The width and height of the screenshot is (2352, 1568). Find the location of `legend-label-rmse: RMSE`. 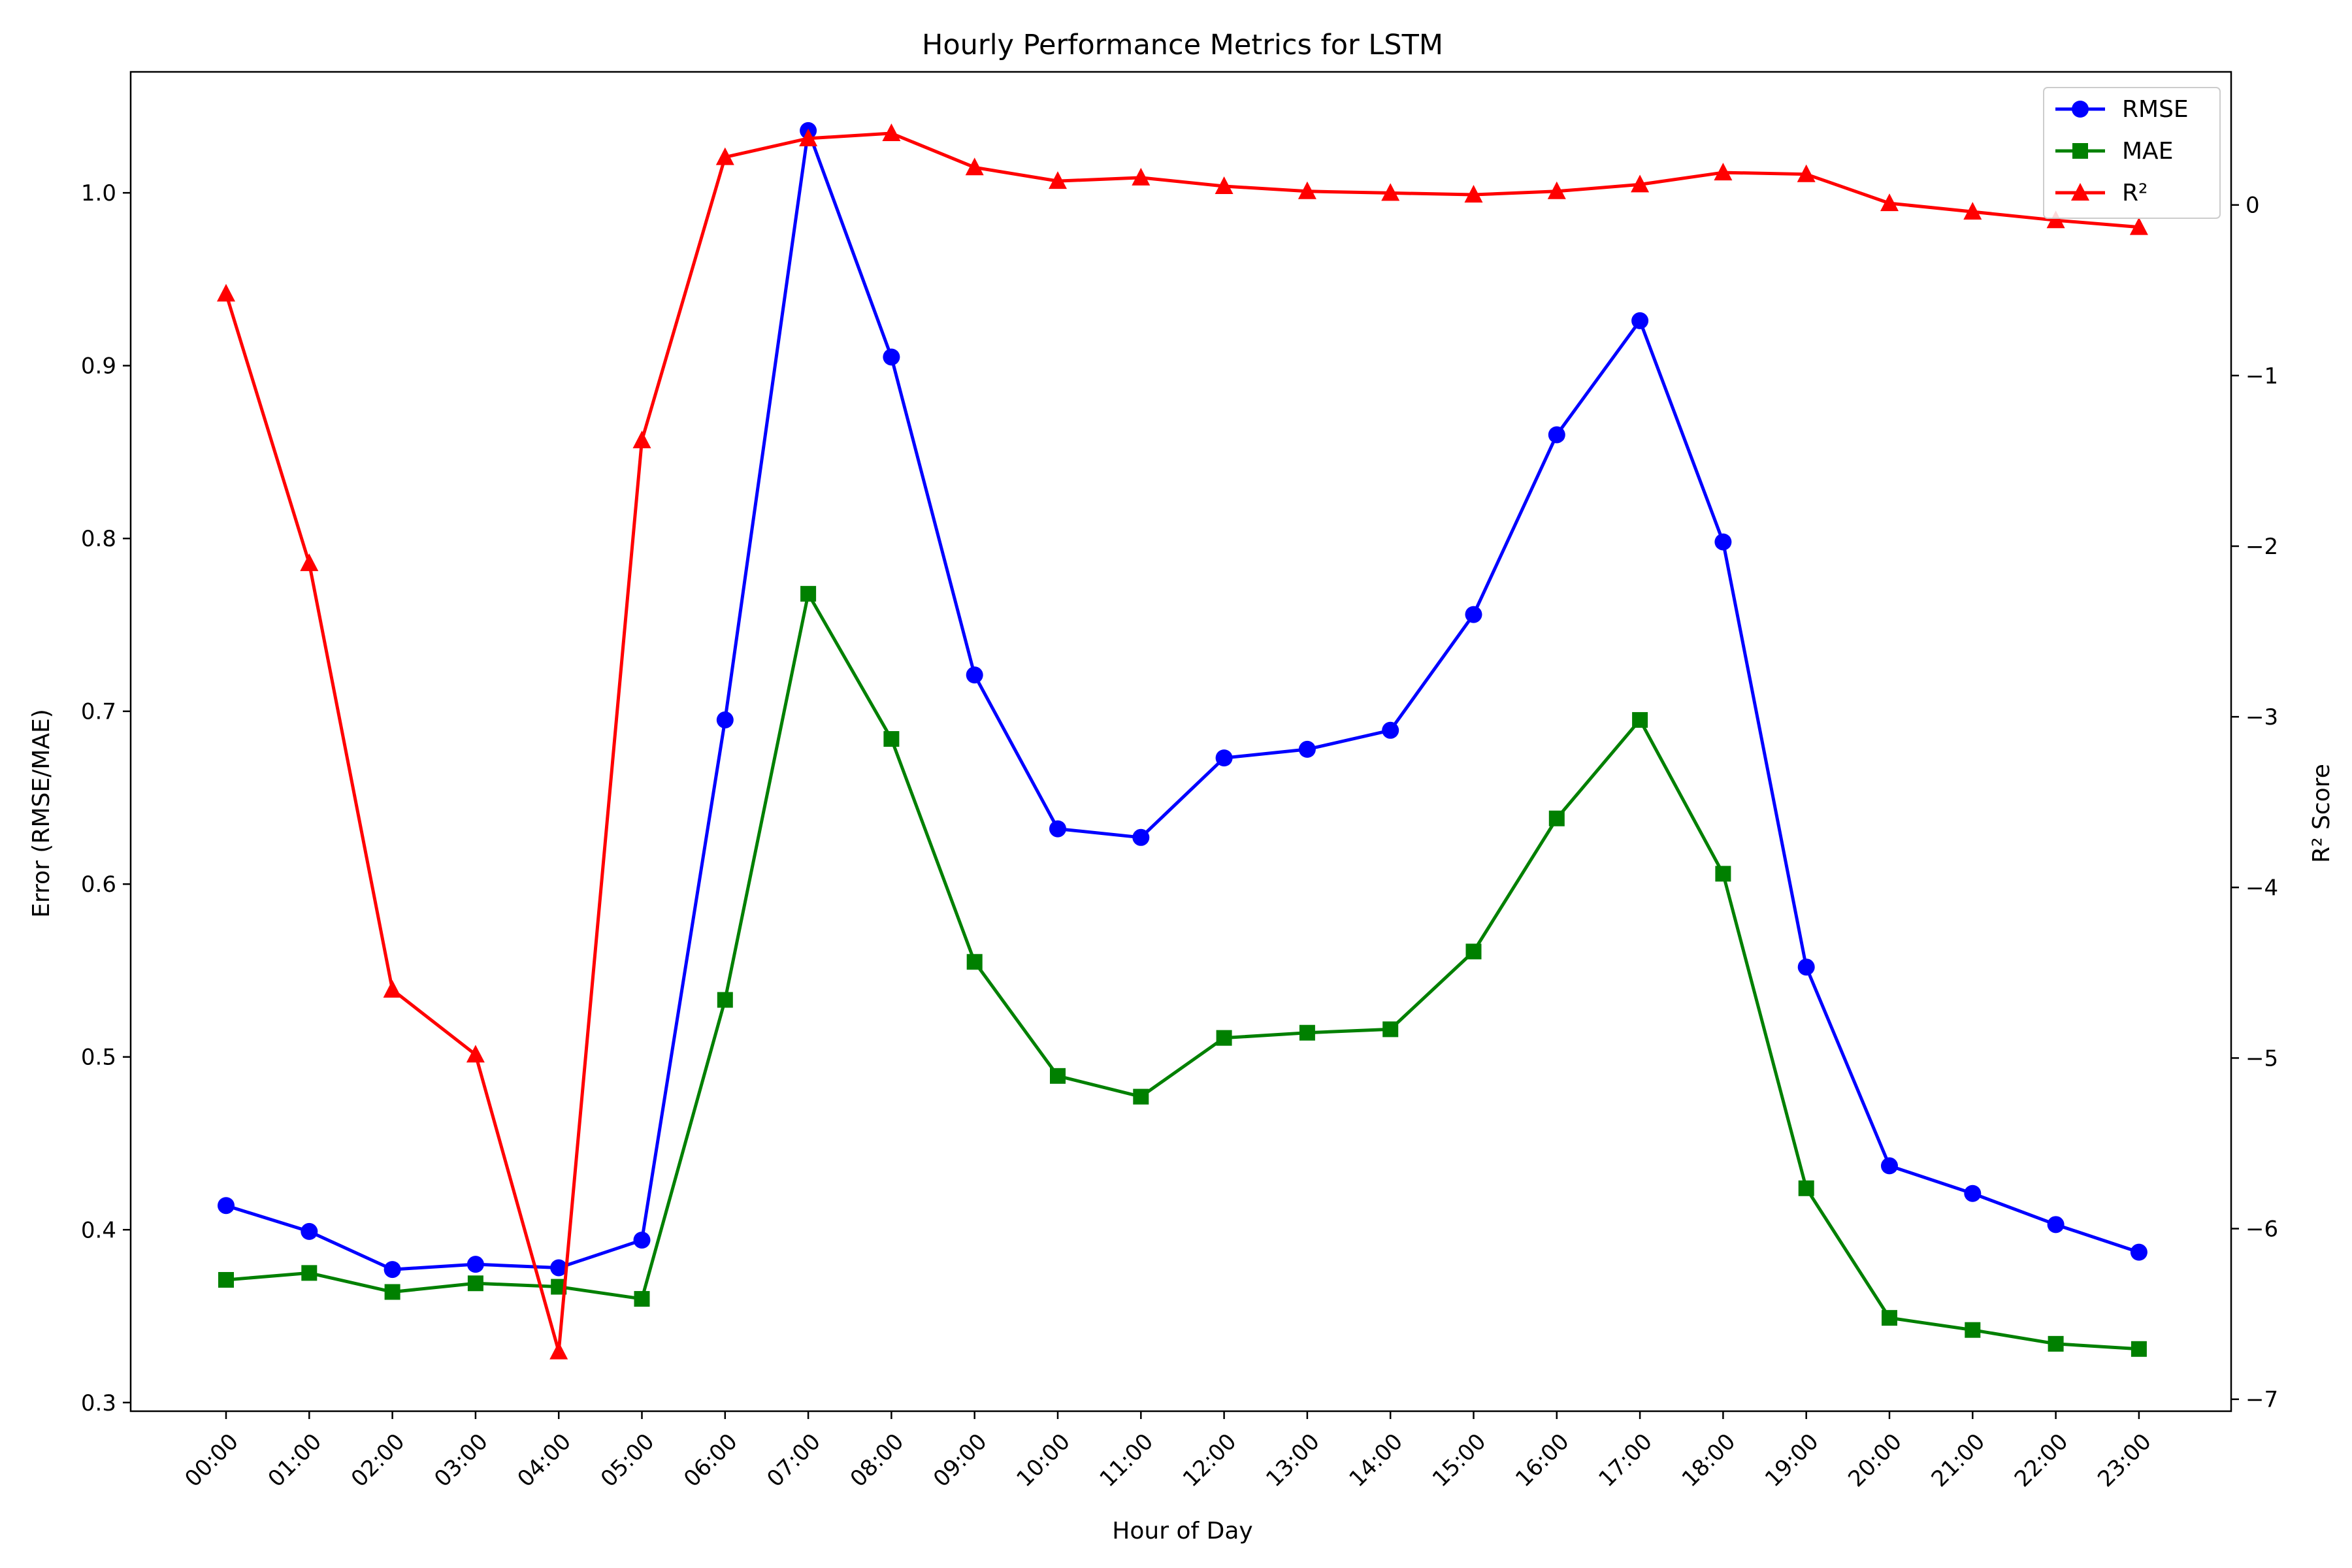

legend-label-rmse: RMSE is located at coordinates (2155, 109).